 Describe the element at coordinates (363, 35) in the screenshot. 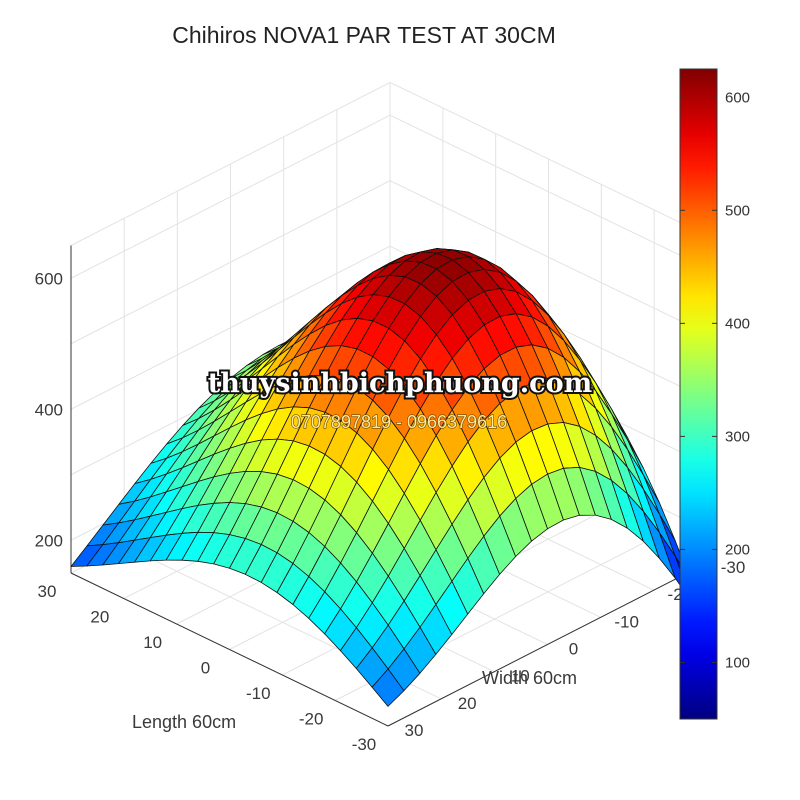

I see `chart-title: Chihiros NOVA1 PAR TEST AT 30CM` at that location.